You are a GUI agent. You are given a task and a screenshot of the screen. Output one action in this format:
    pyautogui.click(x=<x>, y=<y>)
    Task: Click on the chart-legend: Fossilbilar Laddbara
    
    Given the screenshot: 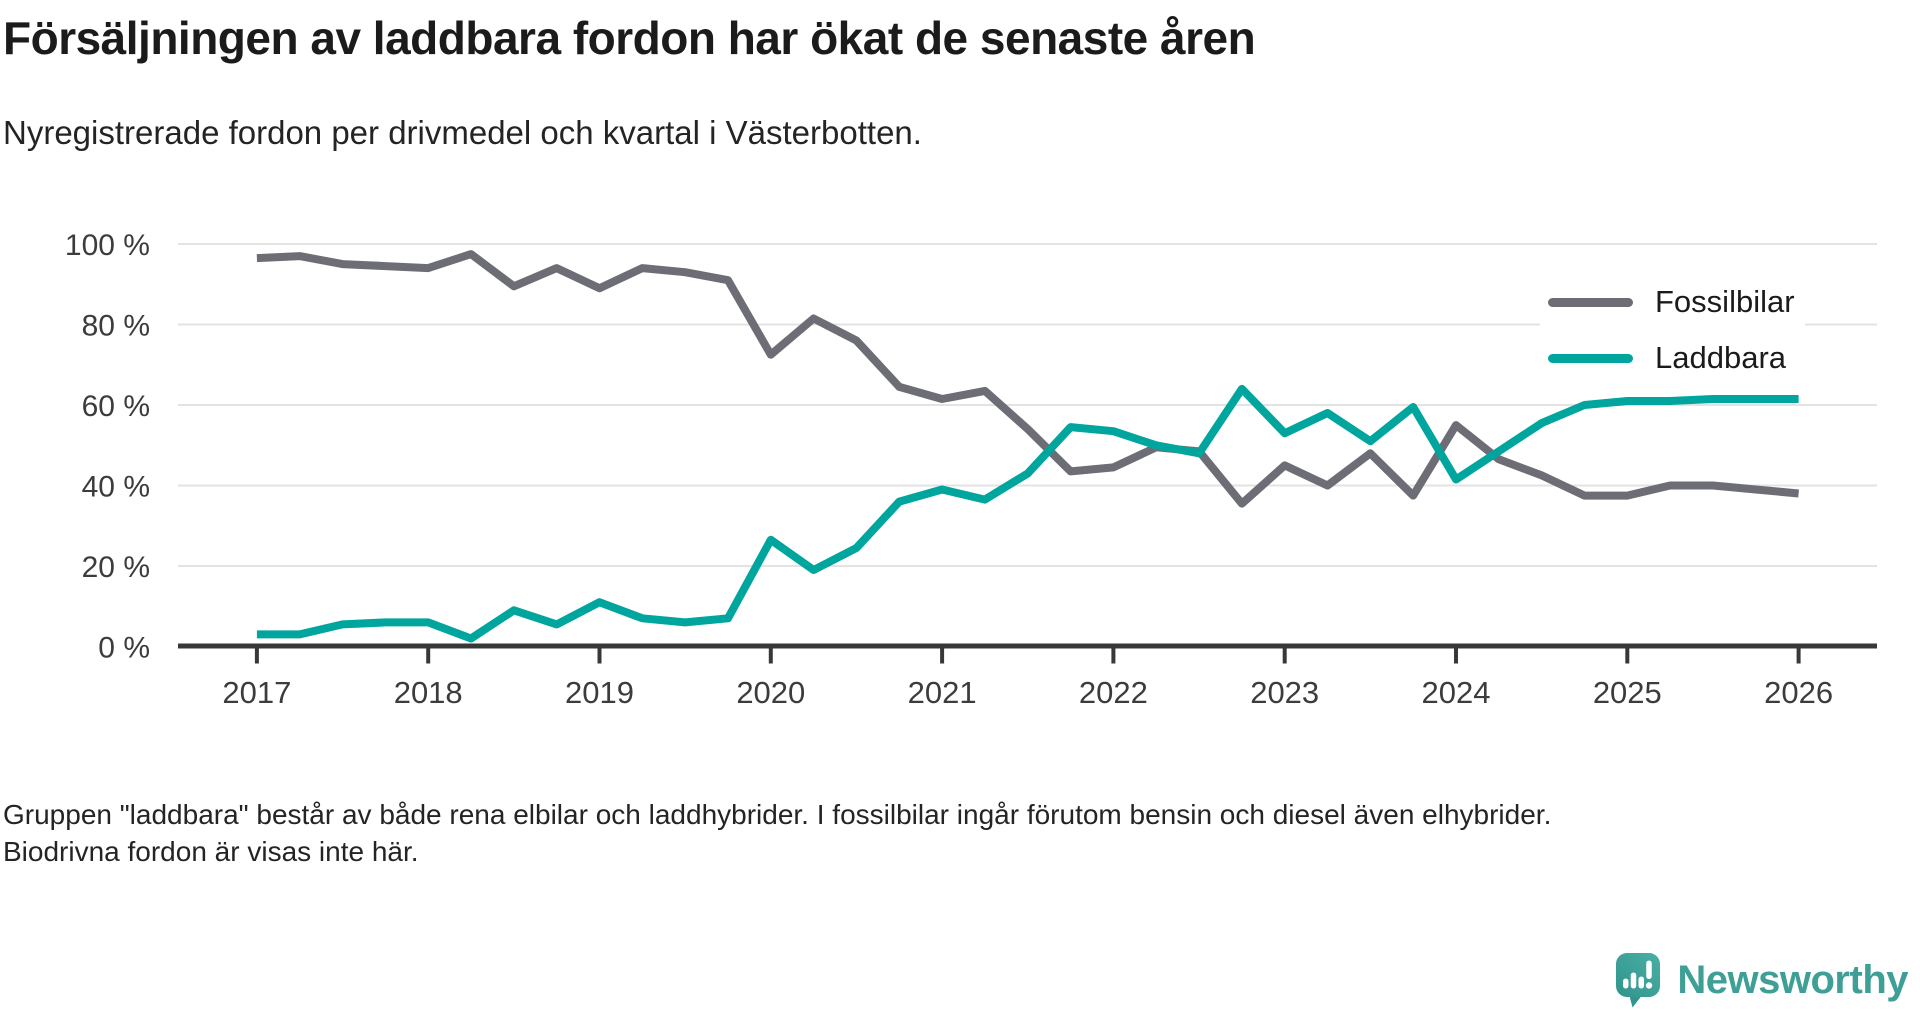 What is the action you would take?
    pyautogui.click(x=1672, y=330)
    